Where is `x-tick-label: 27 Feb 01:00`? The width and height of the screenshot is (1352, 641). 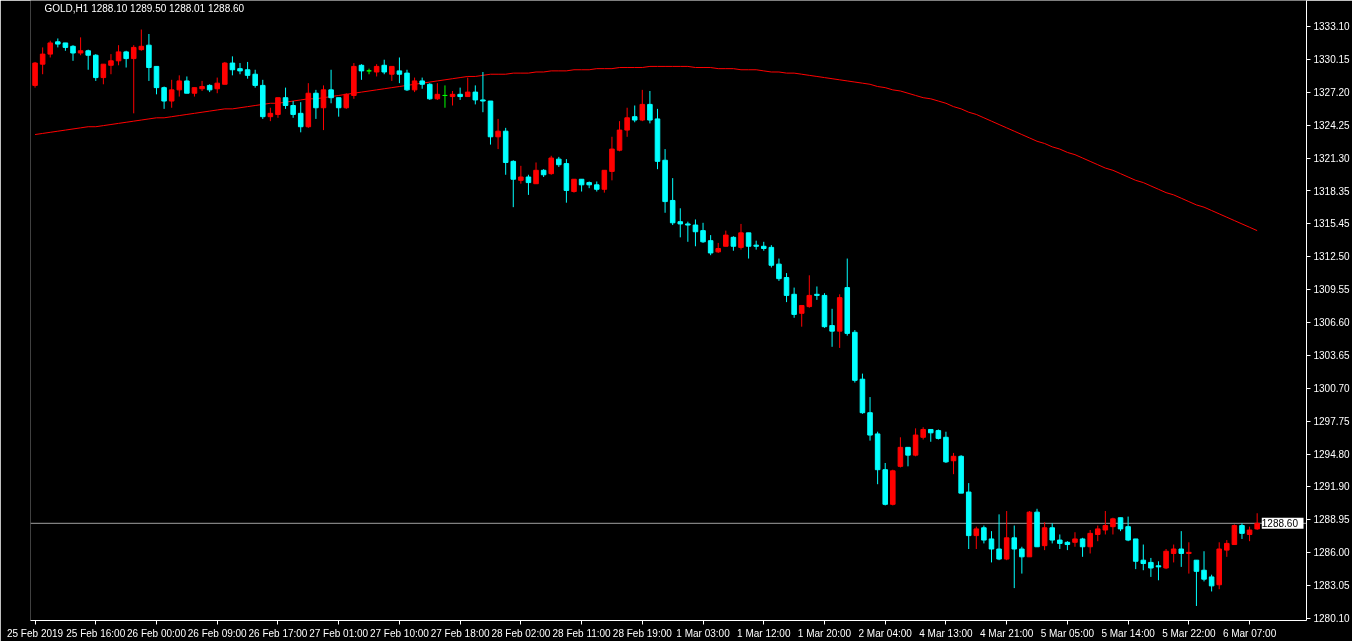
x-tick-label: 27 Feb 01:00 is located at coordinates (339, 633).